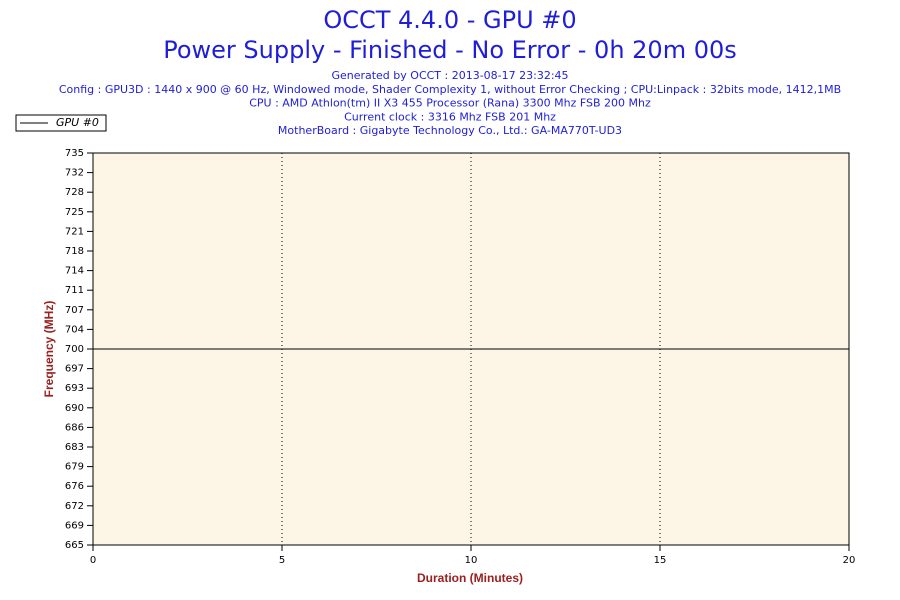 The height and width of the screenshot is (600, 900). What do you see at coordinates (74, 369) in the screenshot?
I see `y-tick-label: 697` at bounding box center [74, 369].